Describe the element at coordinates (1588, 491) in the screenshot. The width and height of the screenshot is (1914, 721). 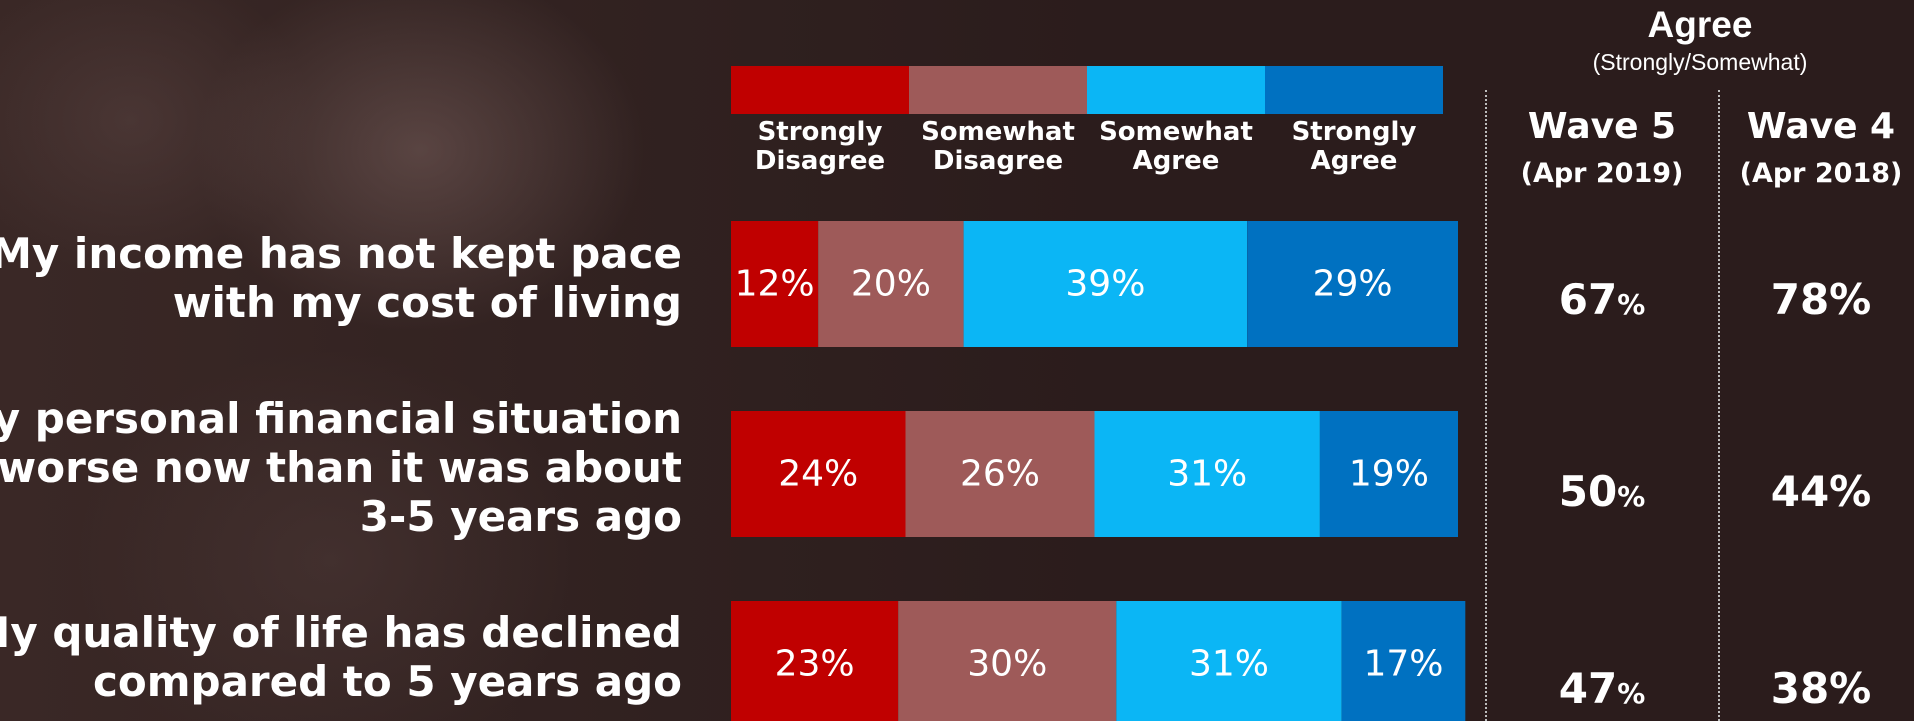
I see `value-number: 50` at that location.